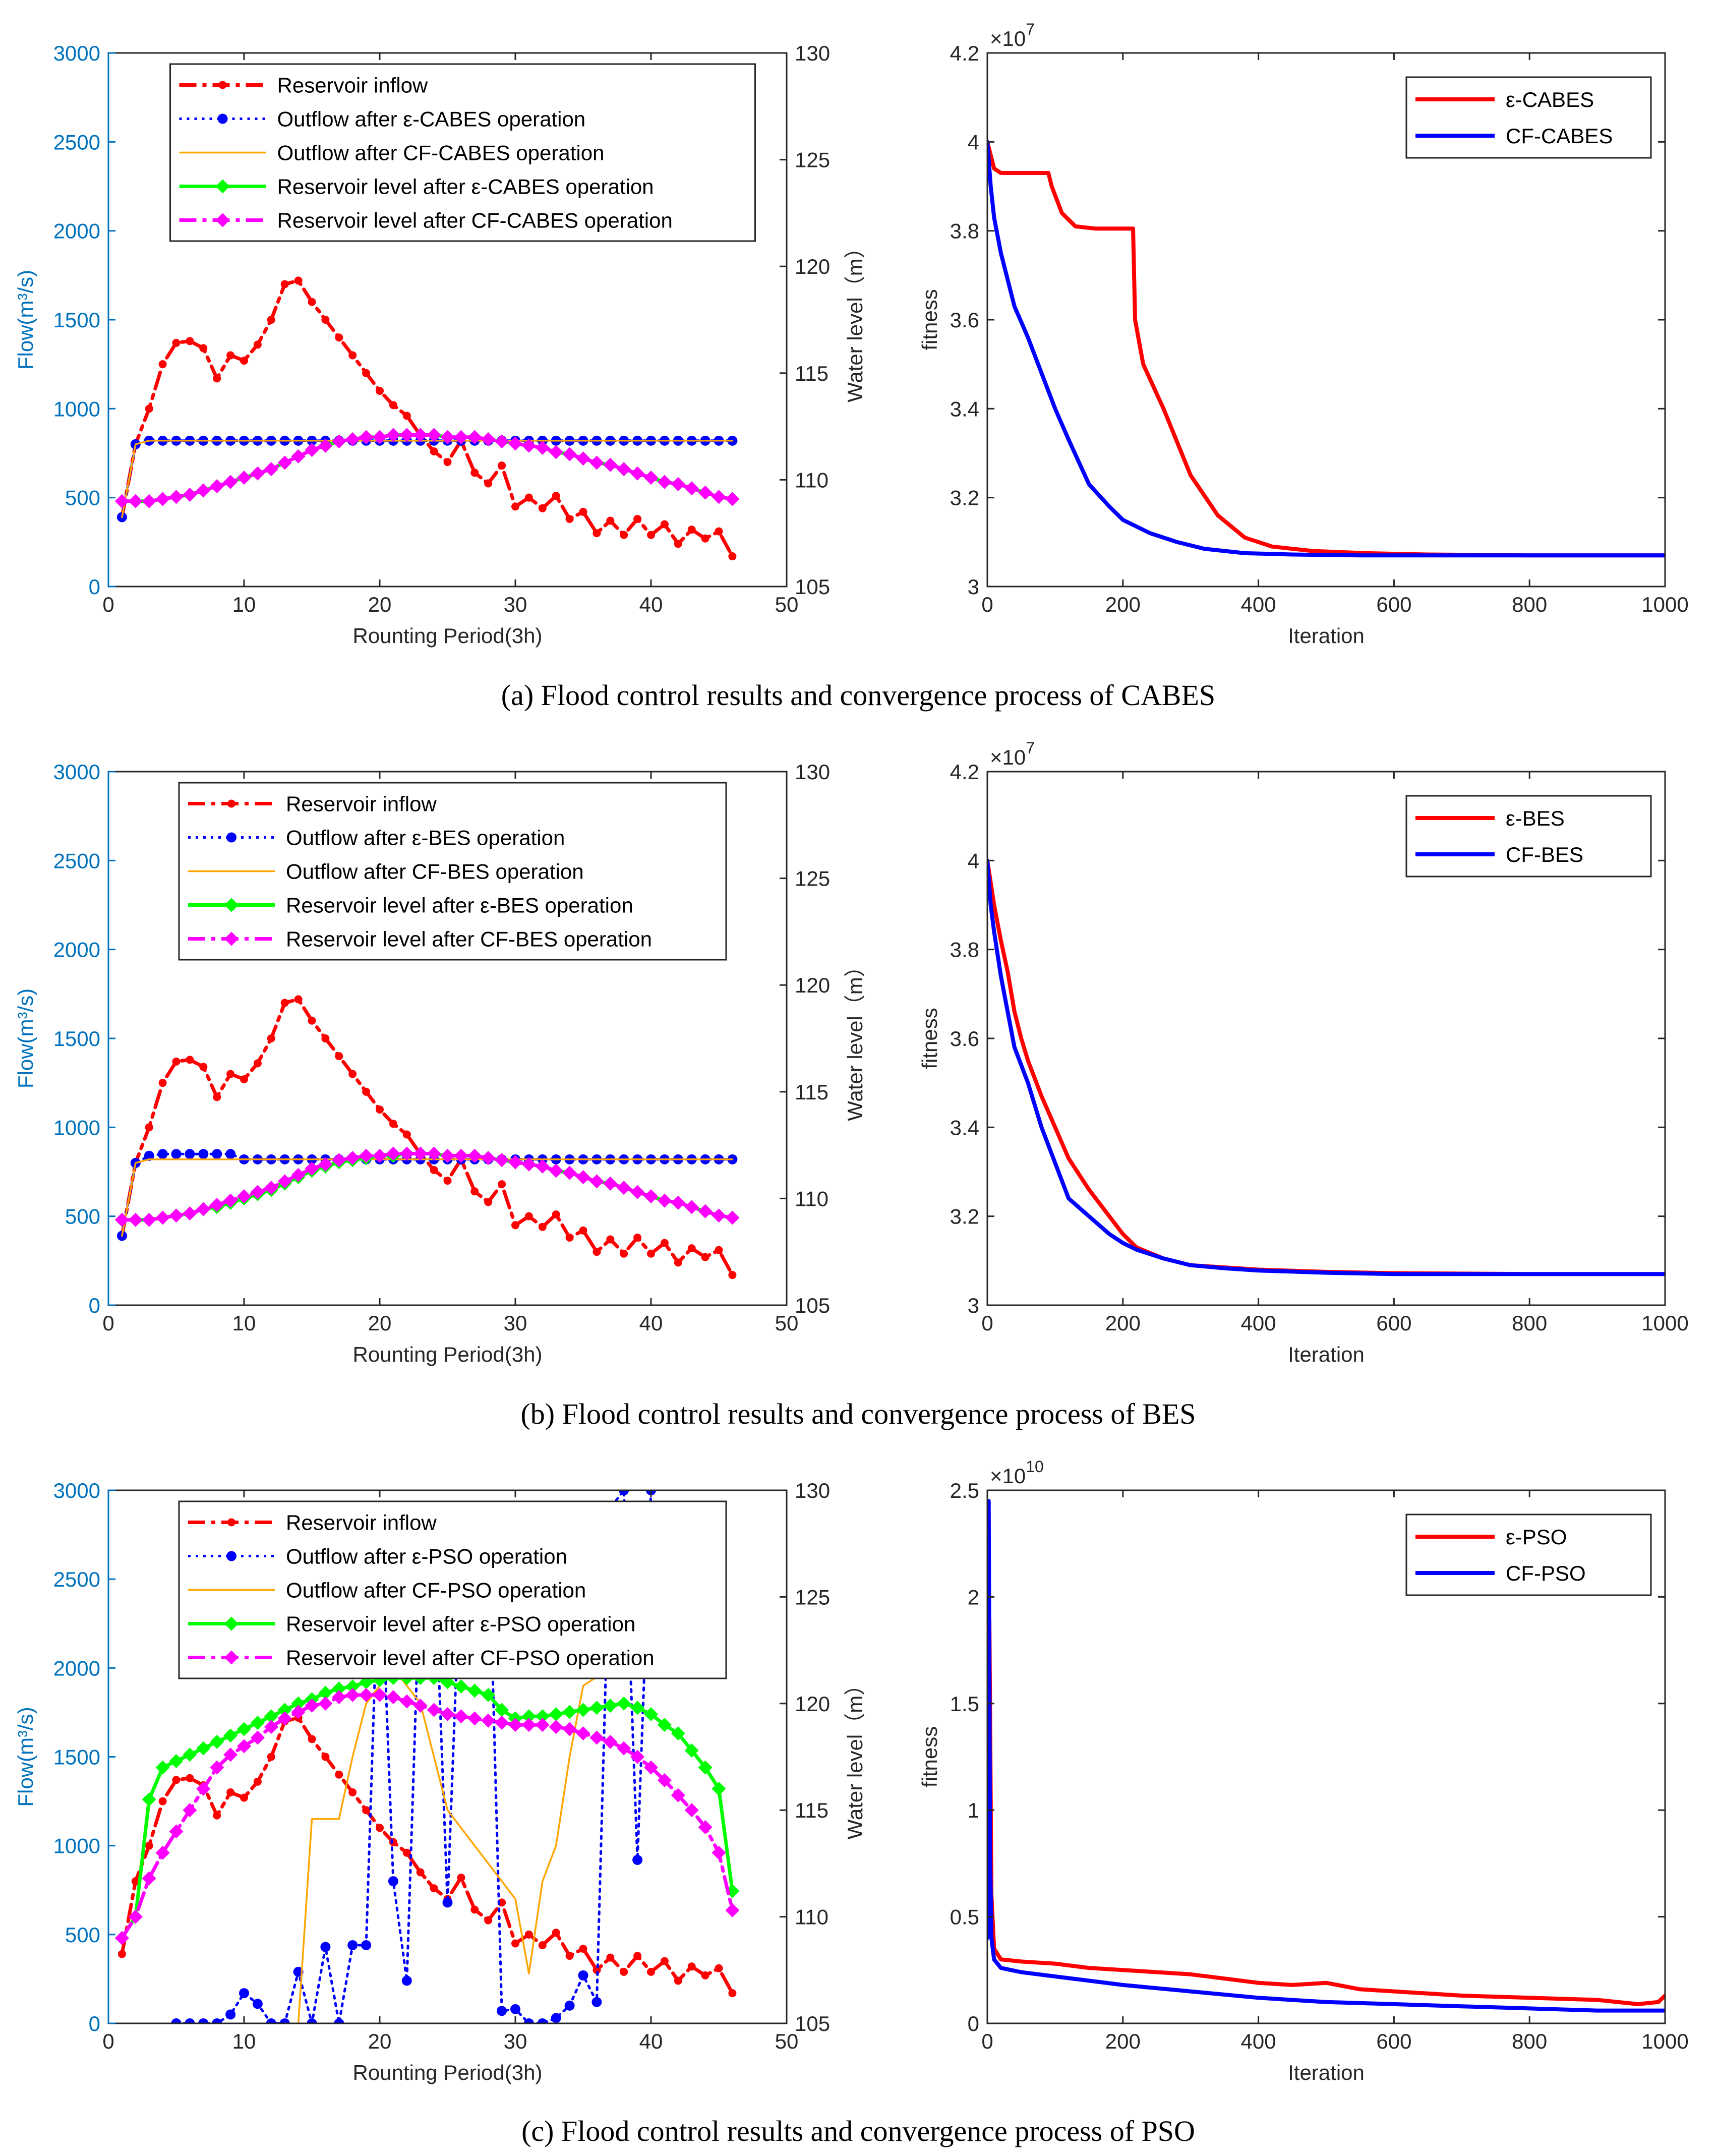 The image size is (1717, 2156). I want to click on plot-area-c-right, so click(1326, 1756).